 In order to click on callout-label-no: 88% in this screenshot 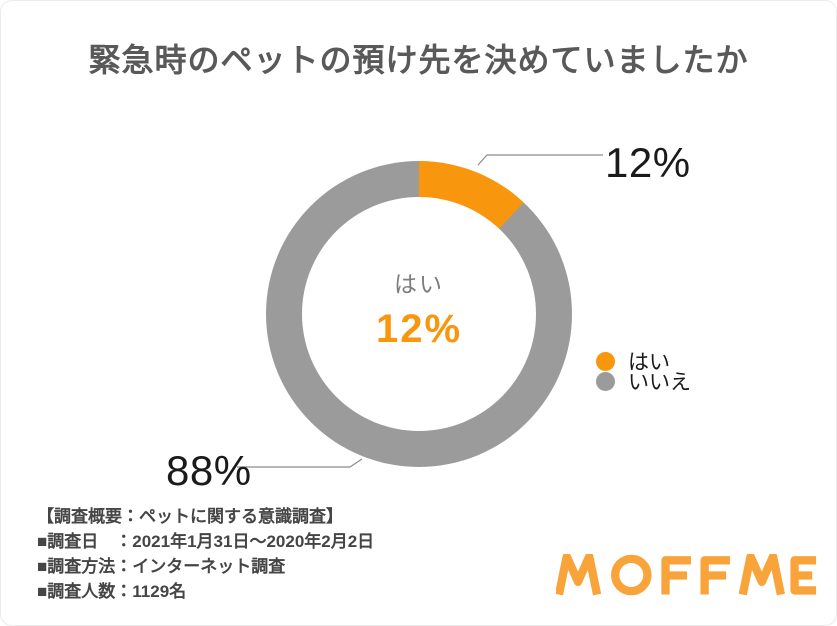, I will do `click(209, 470)`.